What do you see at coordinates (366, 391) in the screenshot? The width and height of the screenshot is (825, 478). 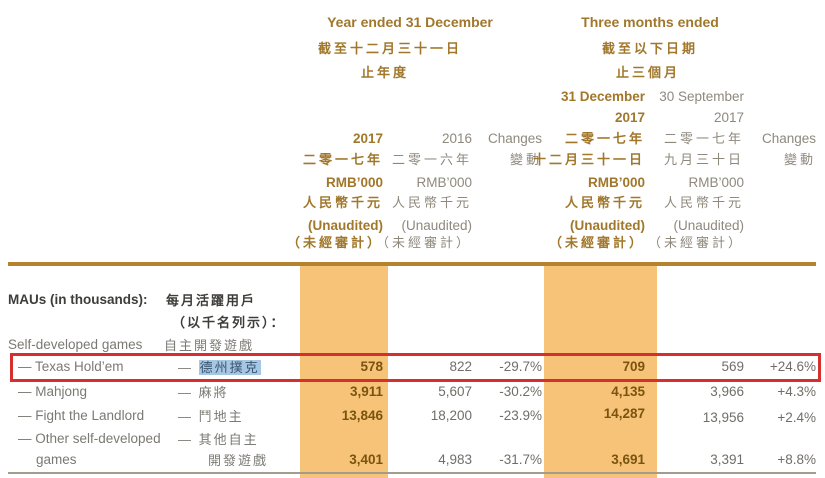 I see `cell-mahjong-fy2017: 3,911` at bounding box center [366, 391].